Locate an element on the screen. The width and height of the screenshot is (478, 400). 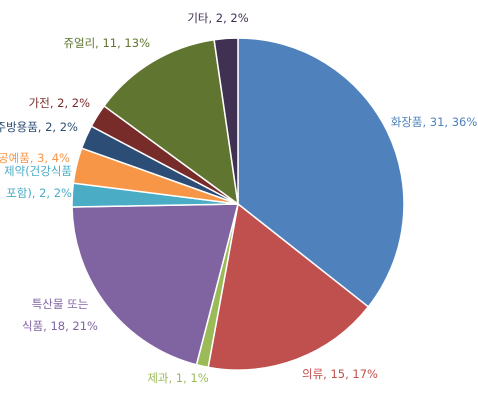
data-label-line: 제약(건강식품 is located at coordinates (38, 171).